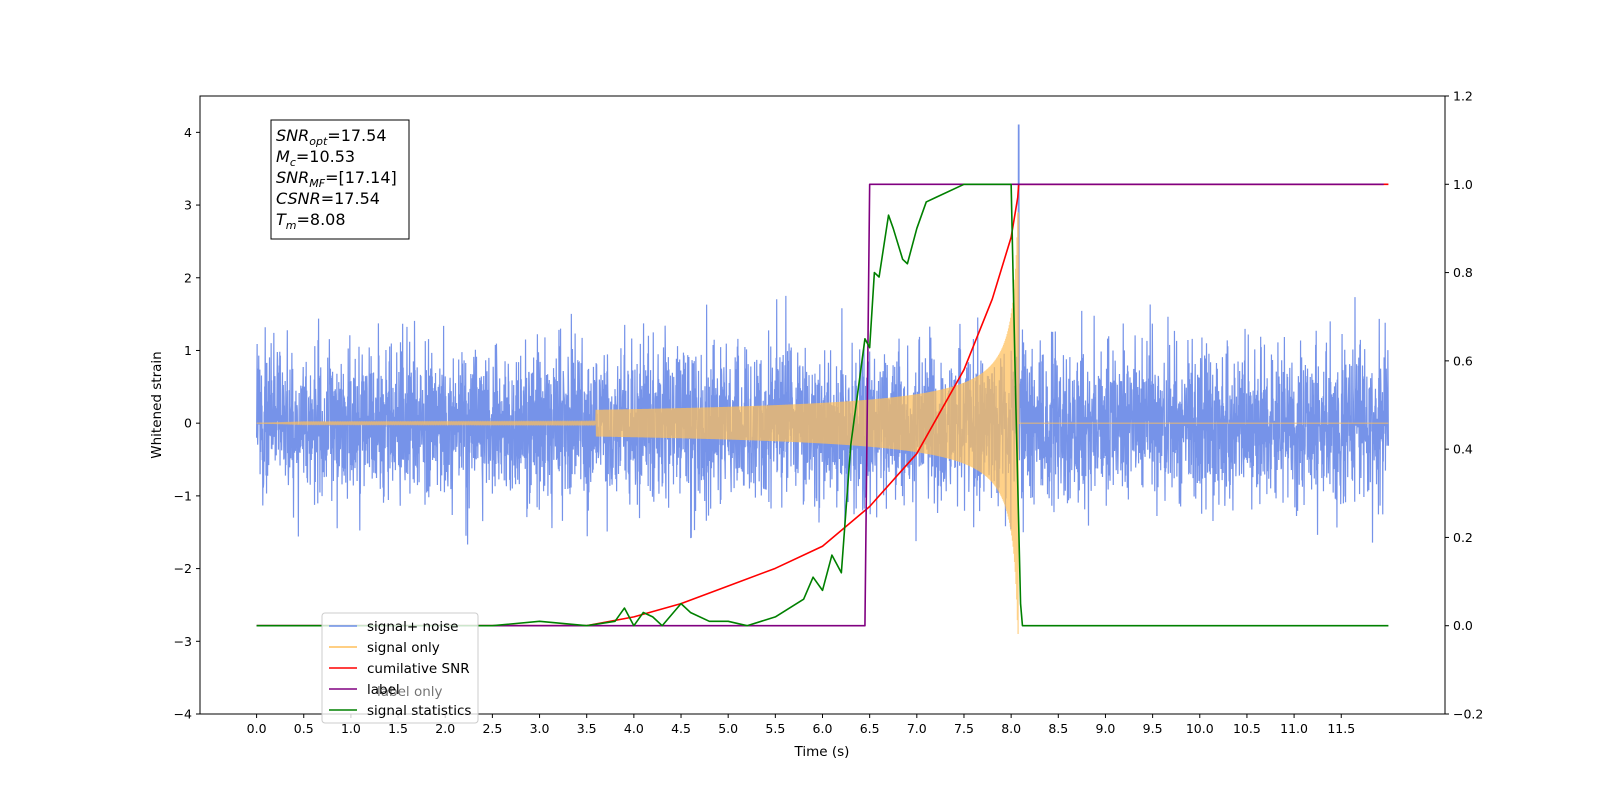 The width and height of the screenshot is (1600, 800). Describe the element at coordinates (398, 728) in the screenshot. I see `x-tick-label: 1.5` at that location.